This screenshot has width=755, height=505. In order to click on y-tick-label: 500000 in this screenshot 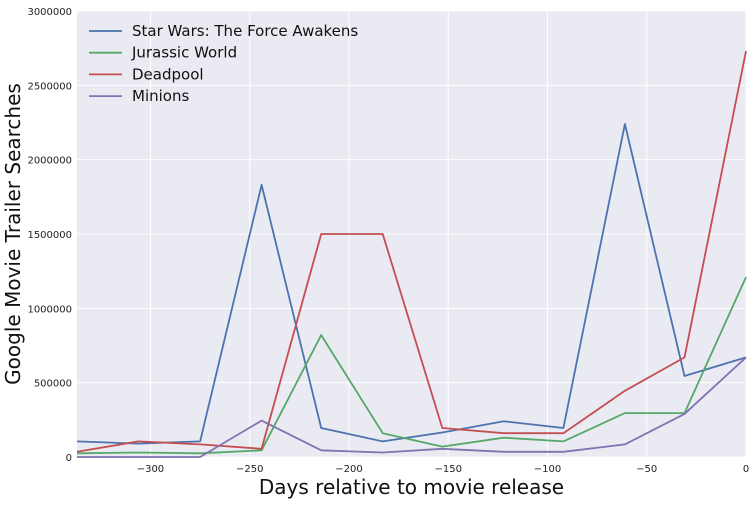, I will do `click(53, 384)`.